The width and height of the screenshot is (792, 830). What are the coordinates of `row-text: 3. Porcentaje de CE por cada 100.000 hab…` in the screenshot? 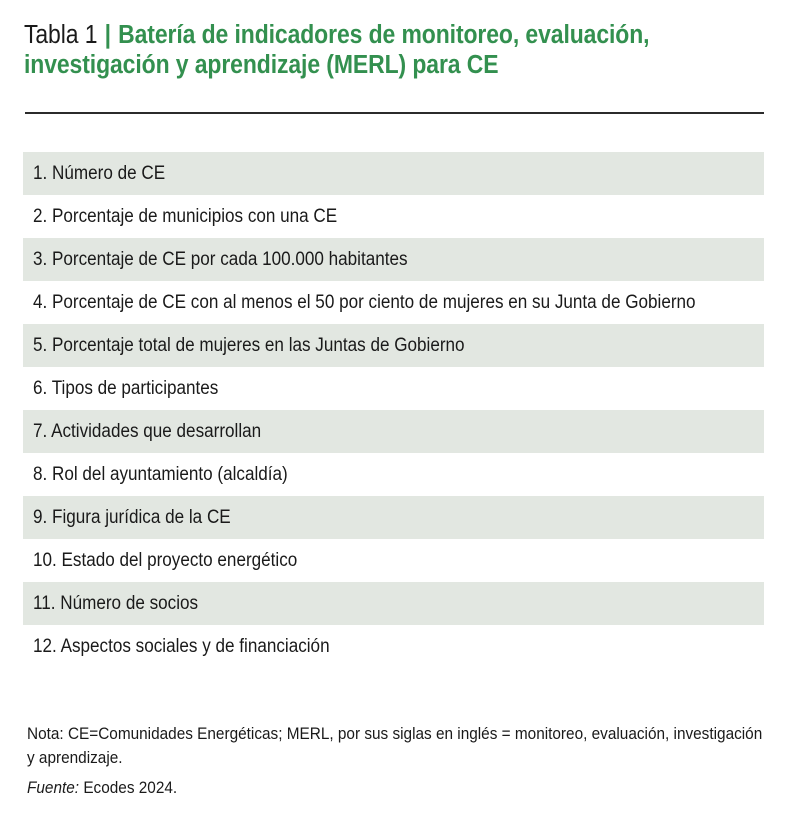 It's located at (220, 259).